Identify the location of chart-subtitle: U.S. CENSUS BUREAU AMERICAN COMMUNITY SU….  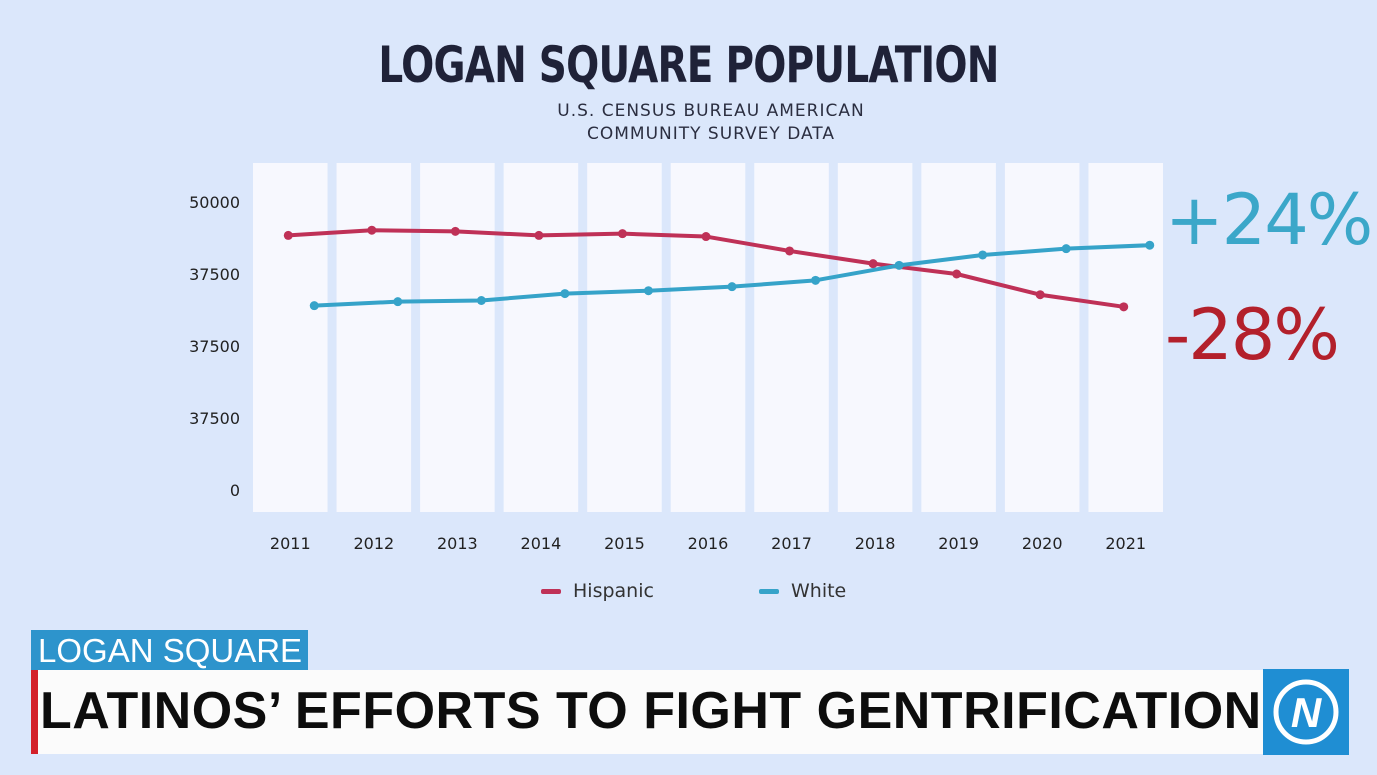
(688, 123).